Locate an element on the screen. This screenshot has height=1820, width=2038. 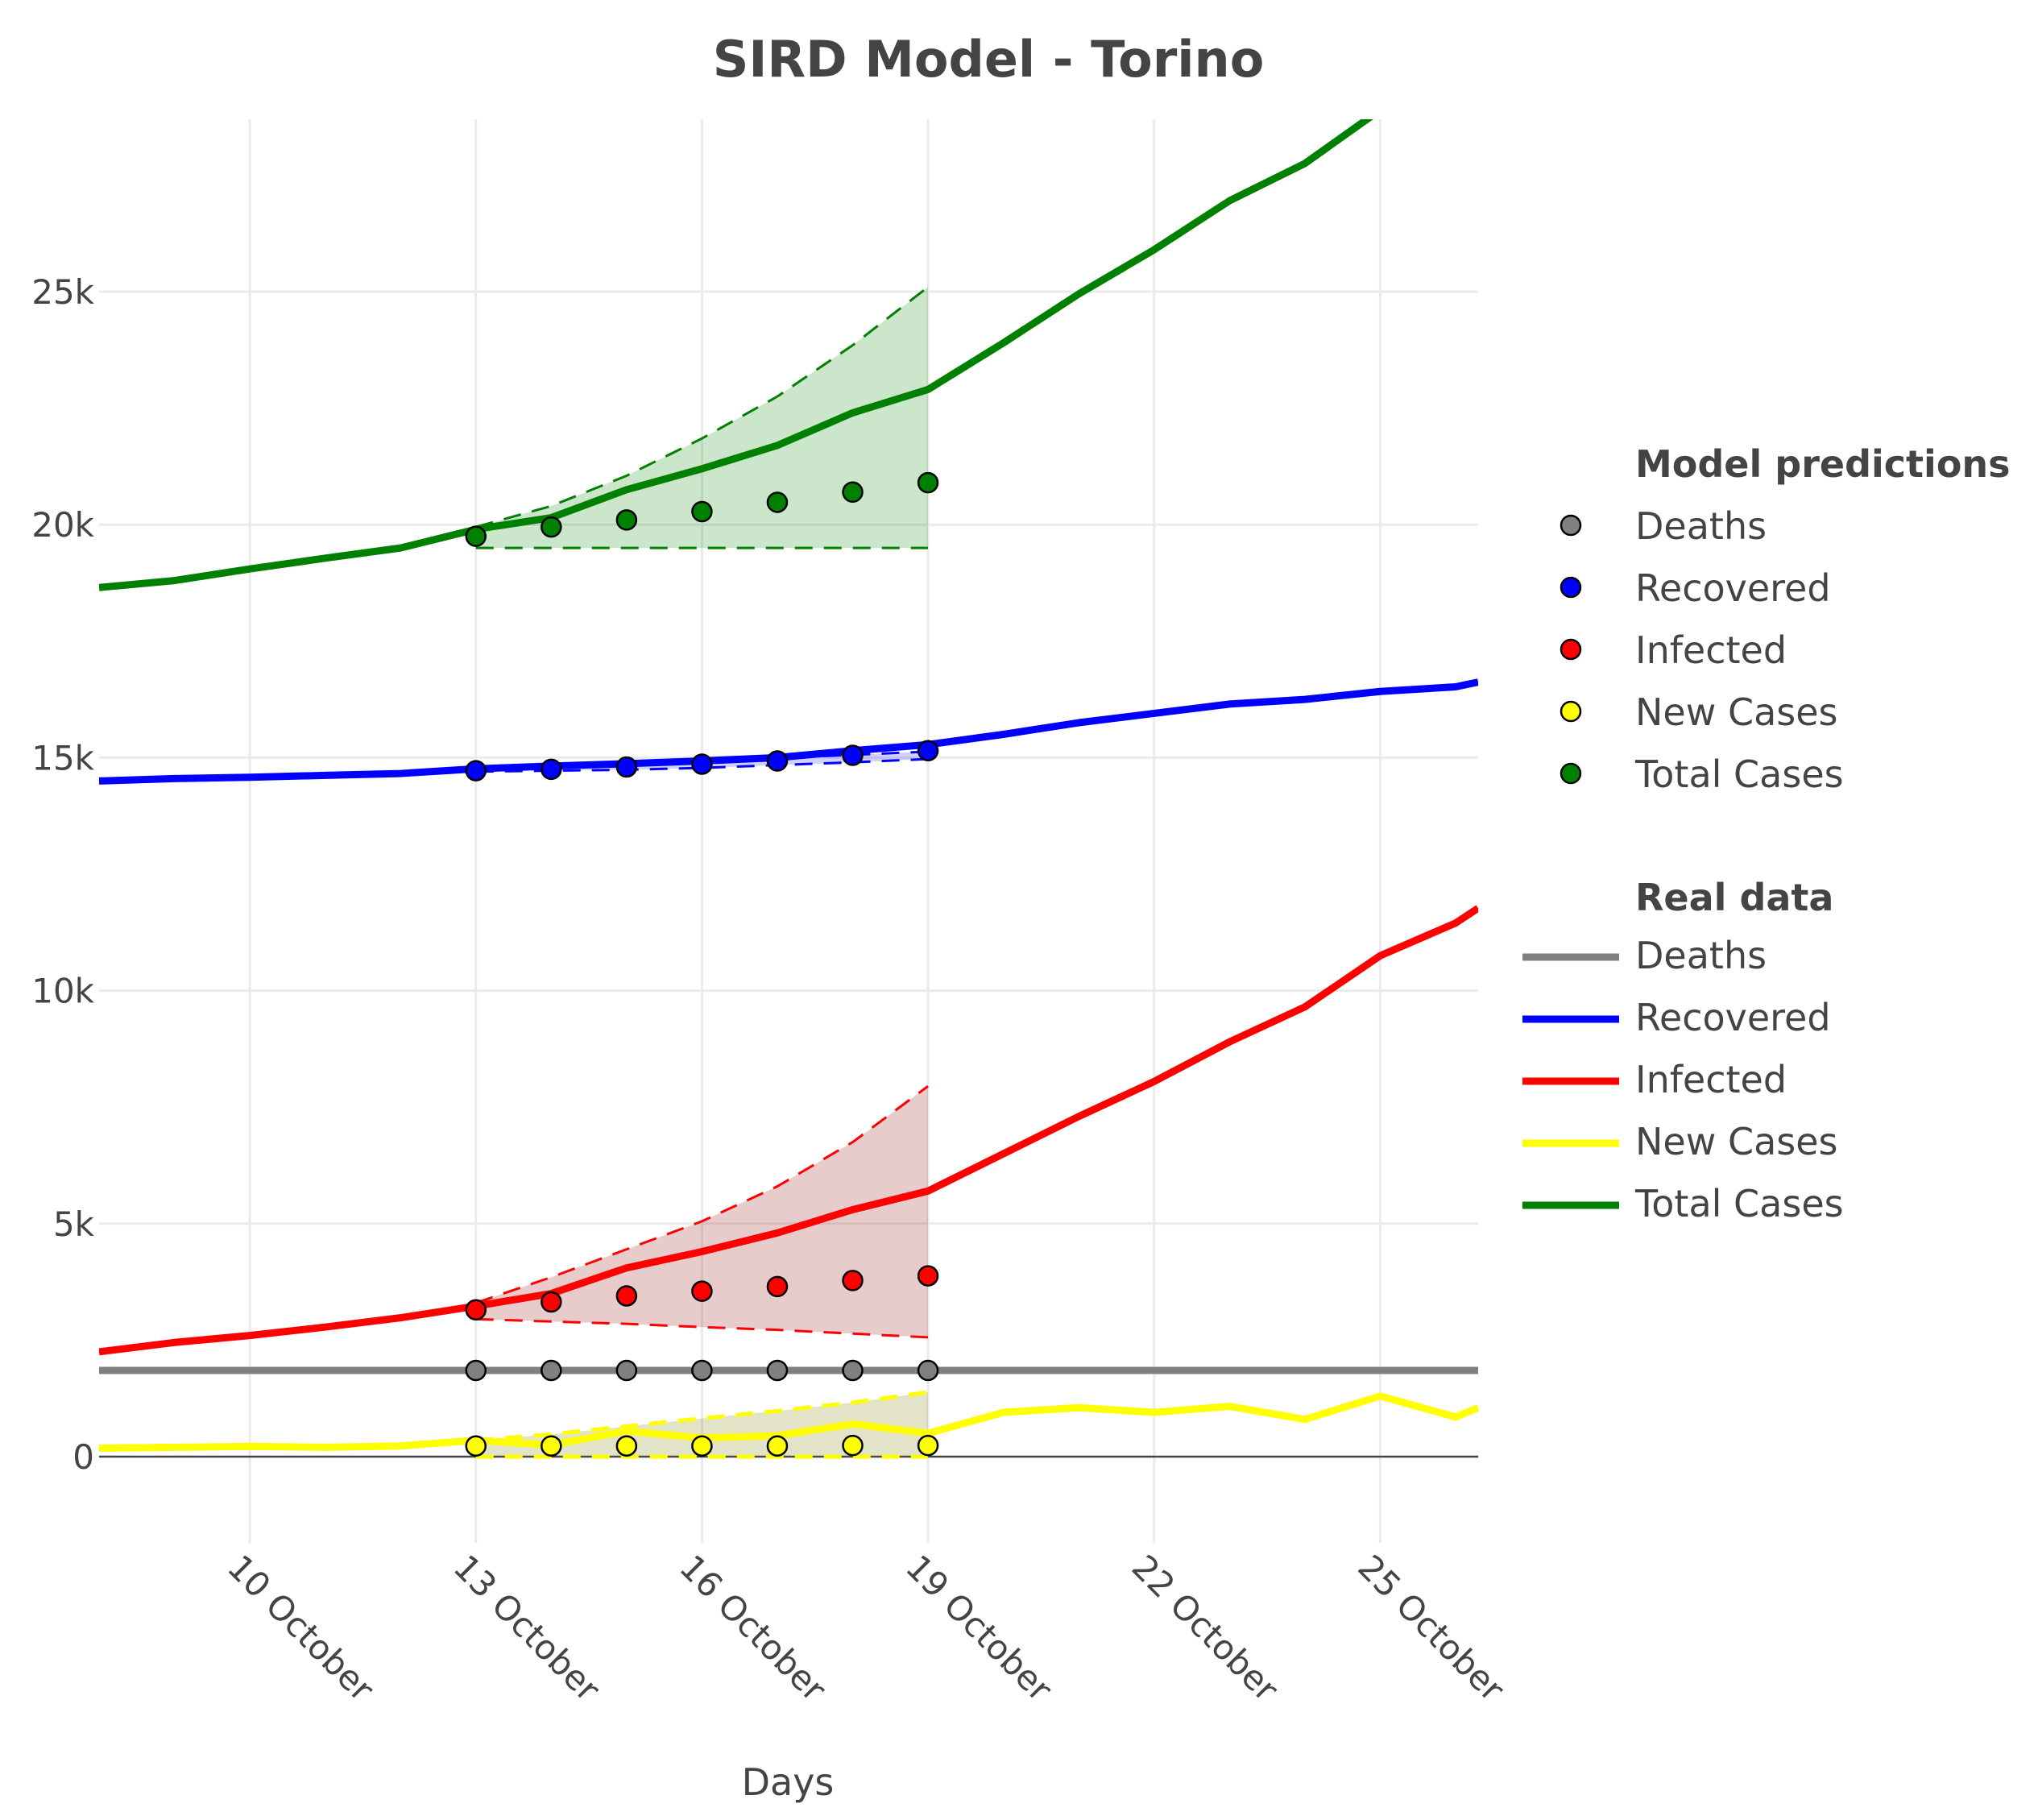
legend-pred-label-new-cases: New Cases is located at coordinates (1737, 712).